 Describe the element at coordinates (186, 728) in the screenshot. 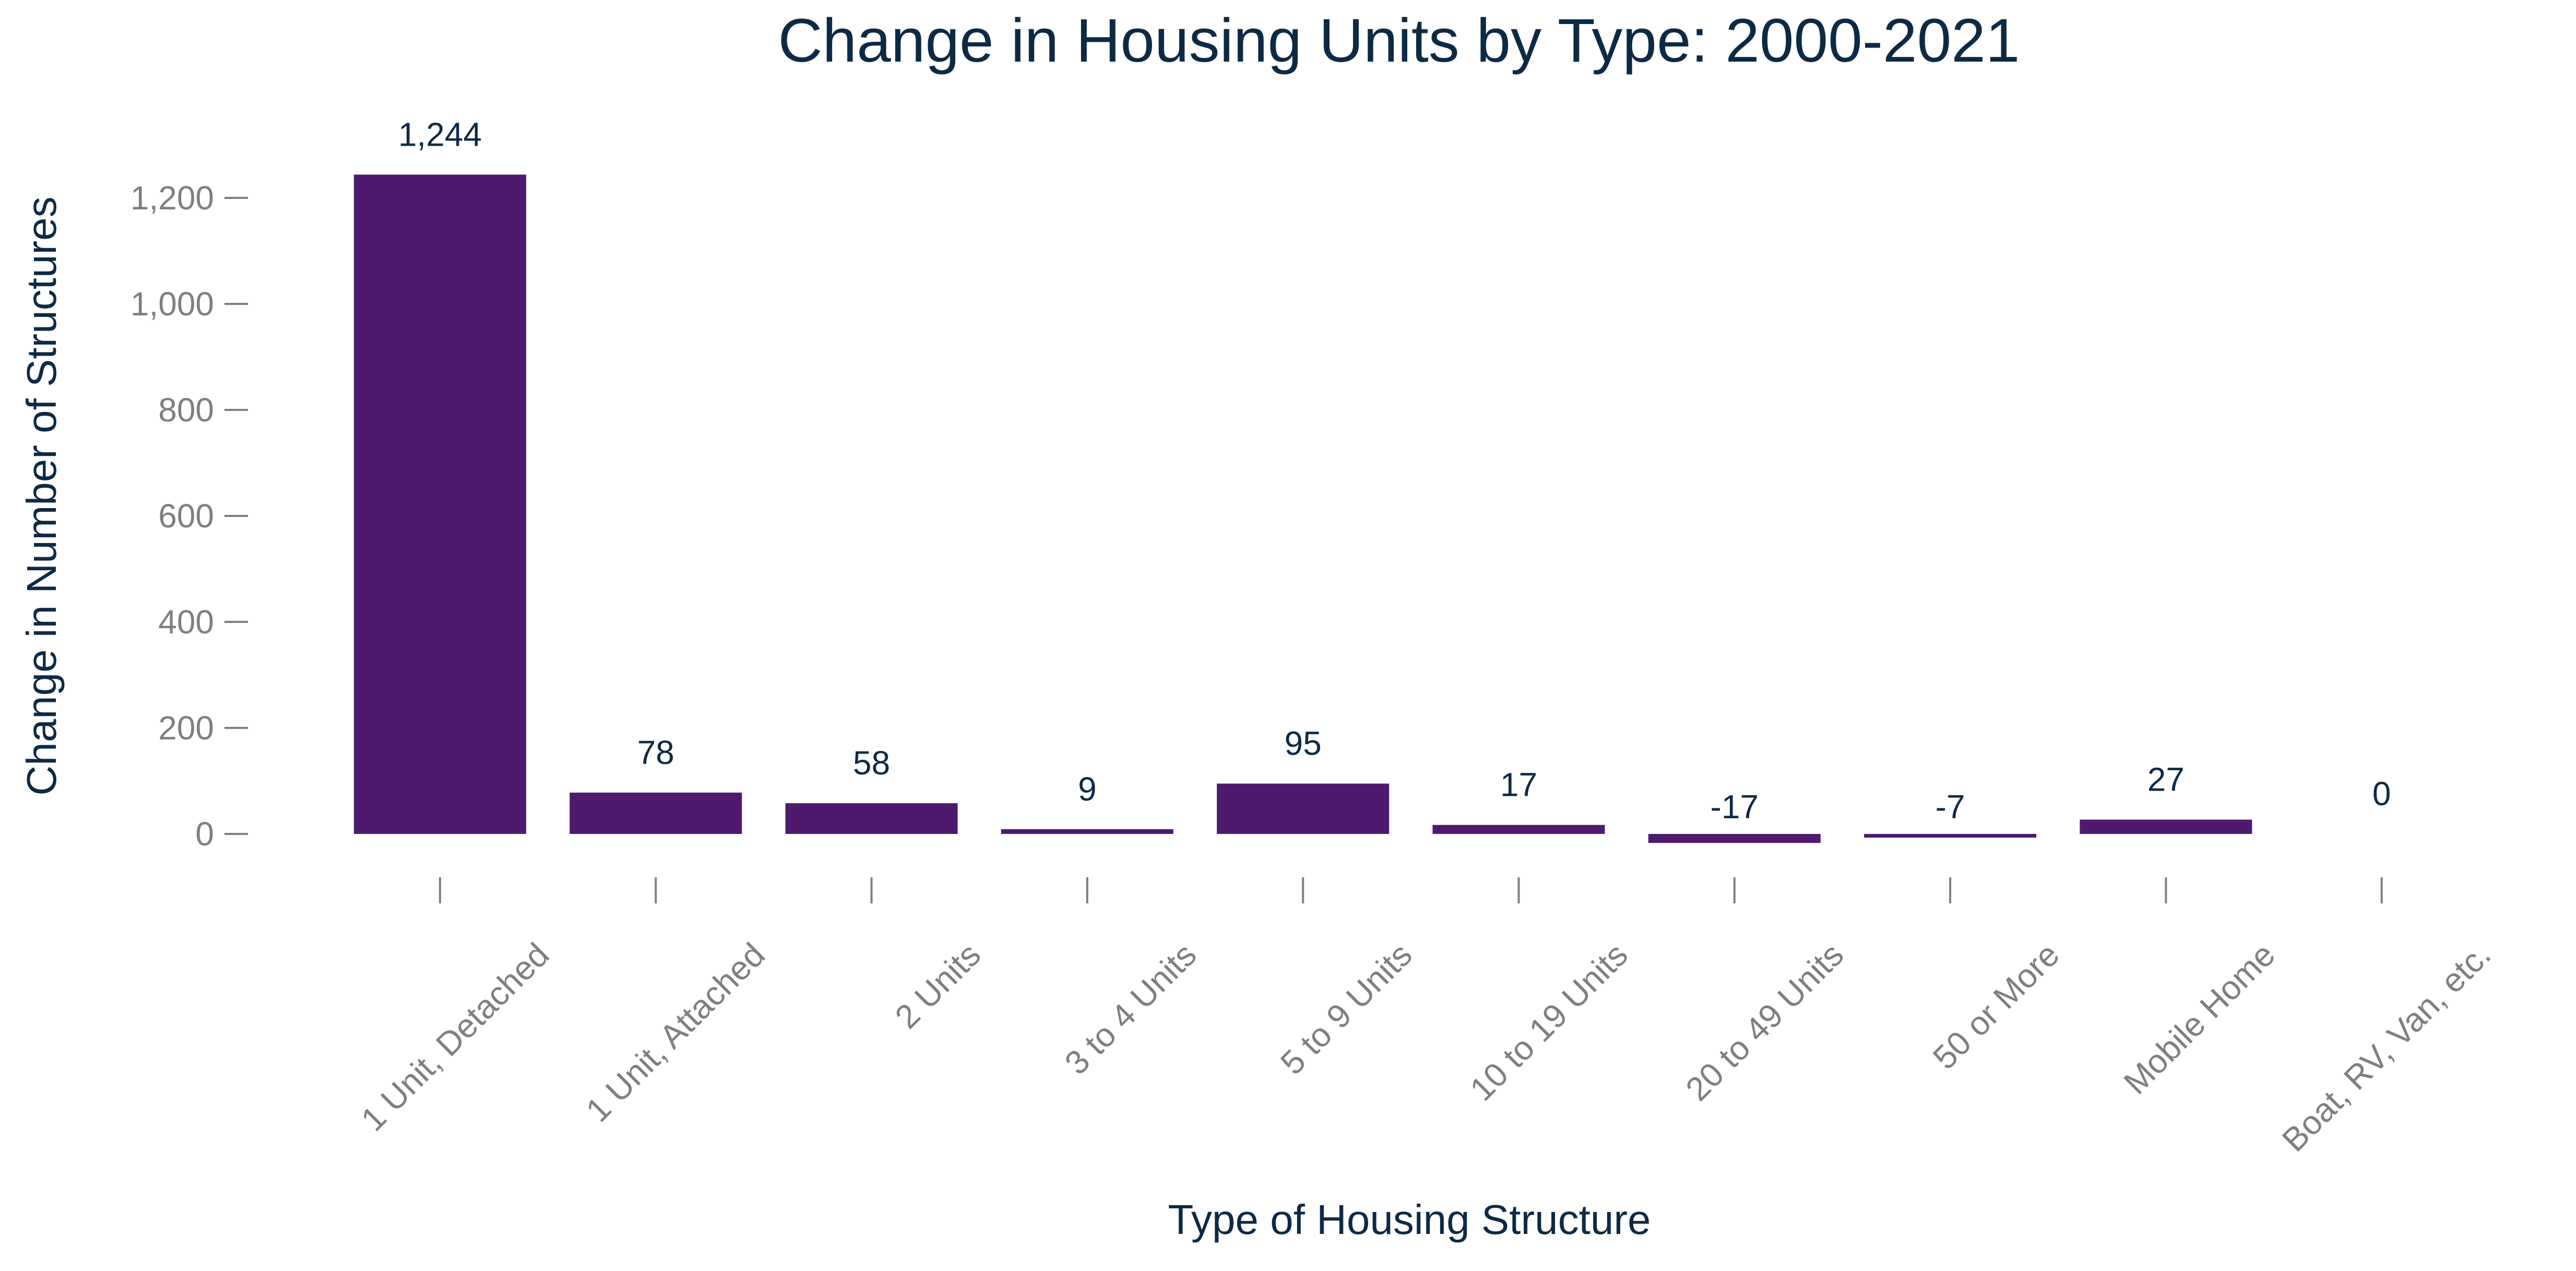

I see `y-tick-label: 200` at that location.